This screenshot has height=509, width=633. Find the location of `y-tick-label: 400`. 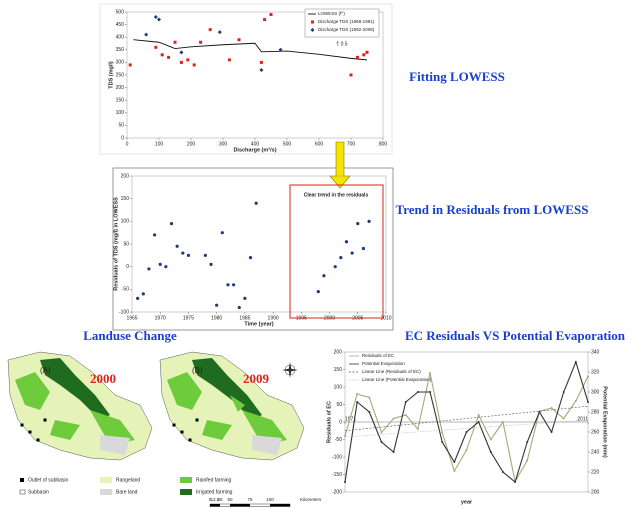

y-tick-label: 400 is located at coordinates (120, 38).